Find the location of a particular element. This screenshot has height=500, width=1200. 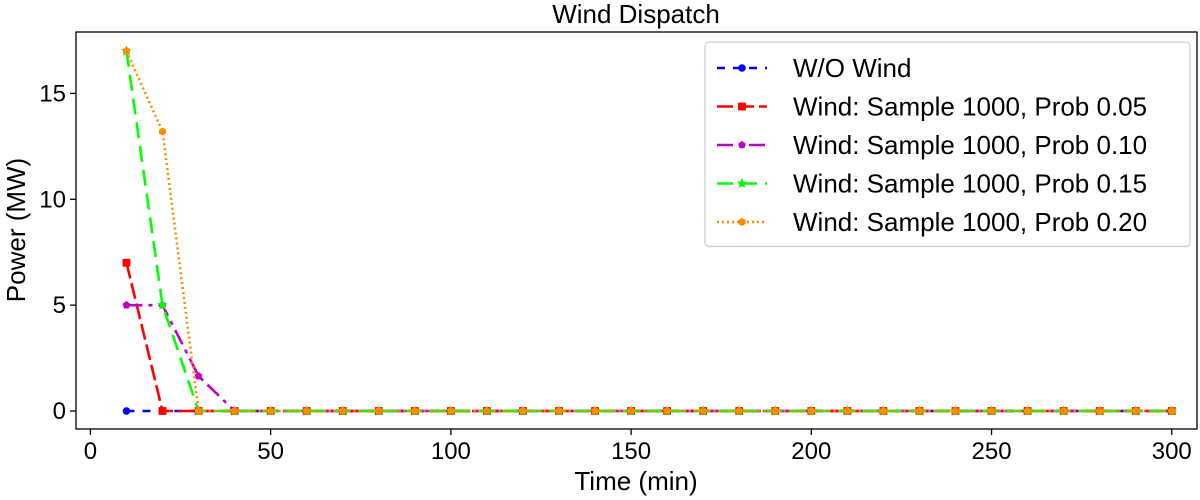

legend-item: Wind: Sample 1000, Prob 0.10 is located at coordinates (932, 145).